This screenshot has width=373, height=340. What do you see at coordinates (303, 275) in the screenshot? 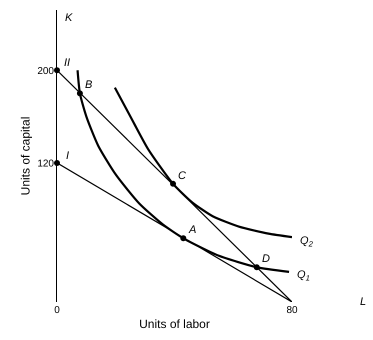
I see `series-label: Q$_{1}$` at bounding box center [303, 275].